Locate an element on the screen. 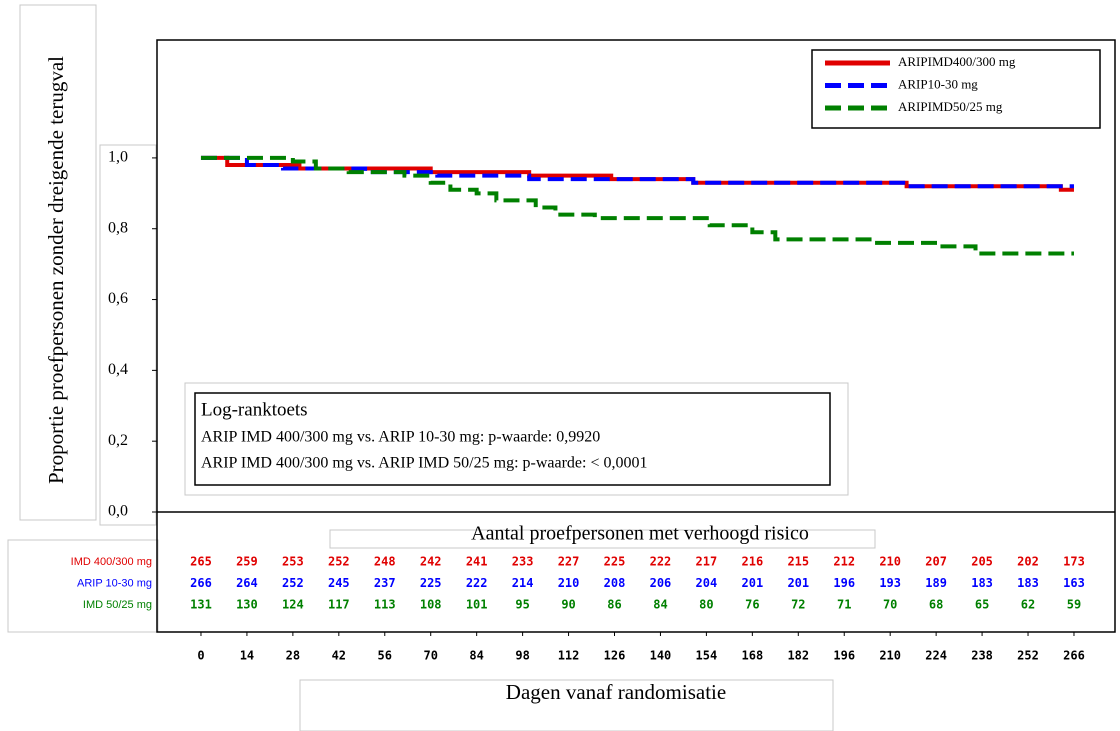 The image size is (1120, 731). risk-count: 215 is located at coordinates (798, 562).